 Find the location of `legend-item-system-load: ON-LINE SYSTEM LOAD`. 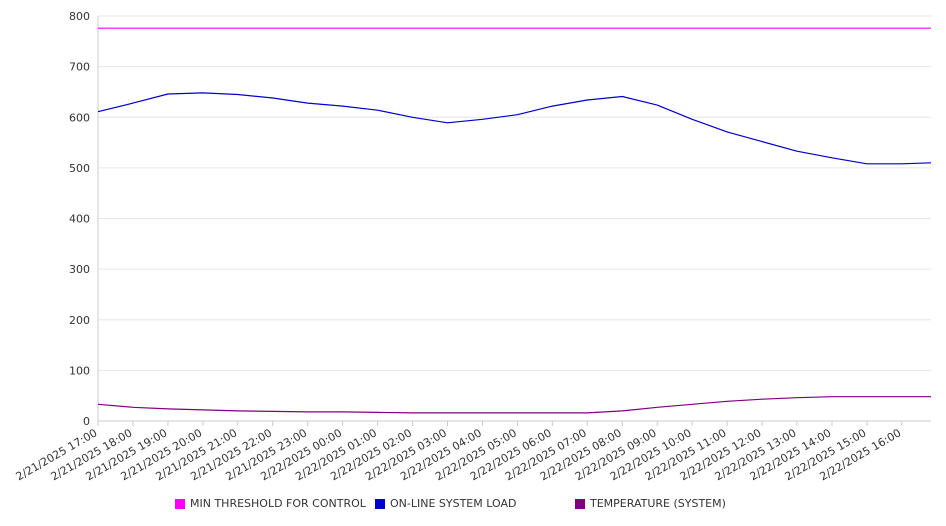

legend-item-system-load: ON-LINE SYSTEM LOAD is located at coordinates (445, 503).